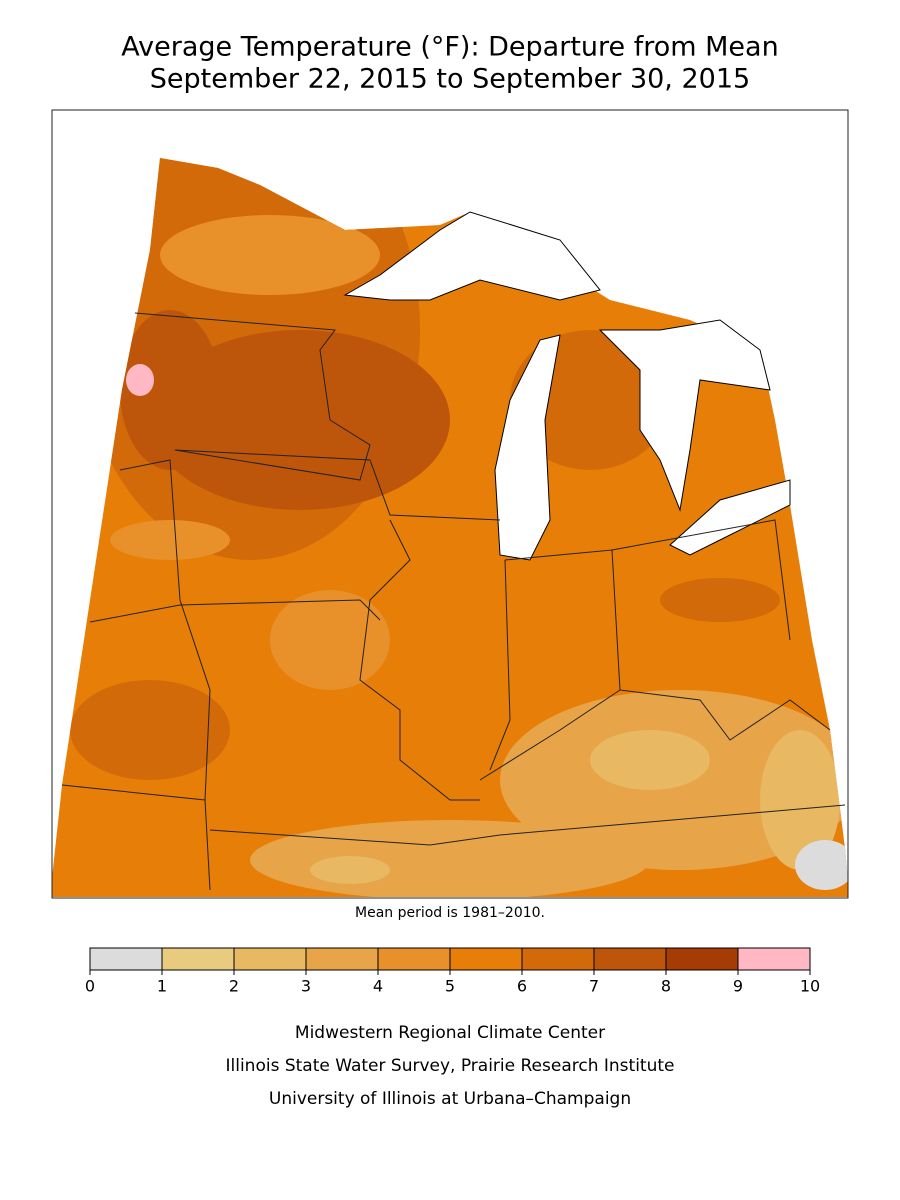 This screenshot has width=900, height=1200. What do you see at coordinates (450, 79) in the screenshot?
I see `subtitle: September 22, 2015 to September 30, 2015` at bounding box center [450, 79].